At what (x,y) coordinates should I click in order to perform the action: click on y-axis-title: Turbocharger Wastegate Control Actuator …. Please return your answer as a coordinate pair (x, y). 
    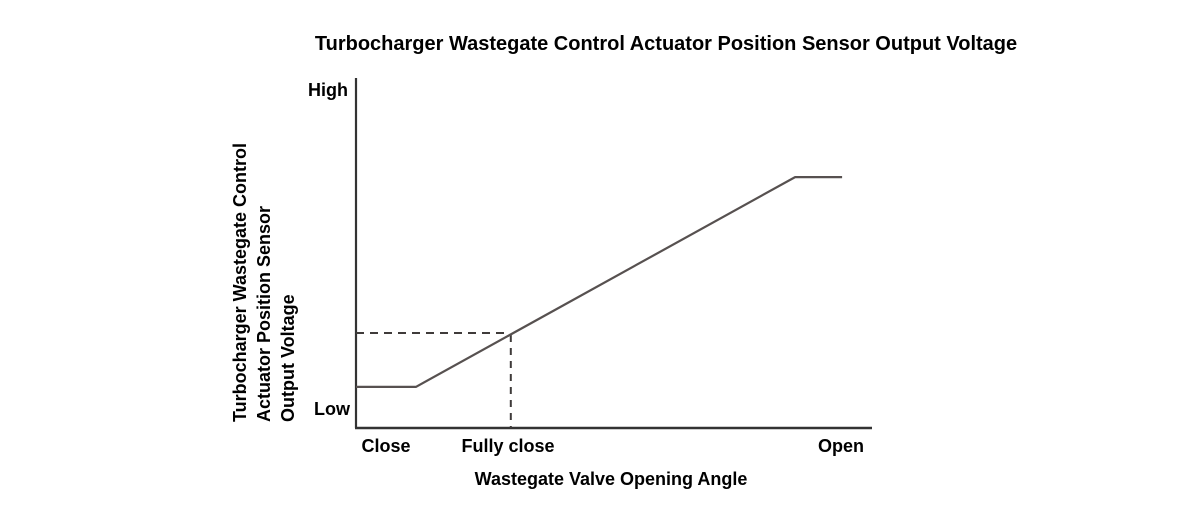
    Looking at the image, I should click on (264, 267).